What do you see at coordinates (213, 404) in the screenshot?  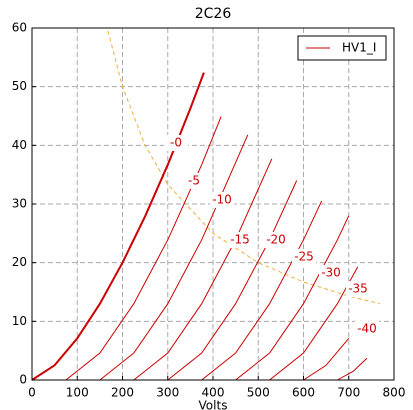 I see `x-axis-label: Volts` at bounding box center [213, 404].